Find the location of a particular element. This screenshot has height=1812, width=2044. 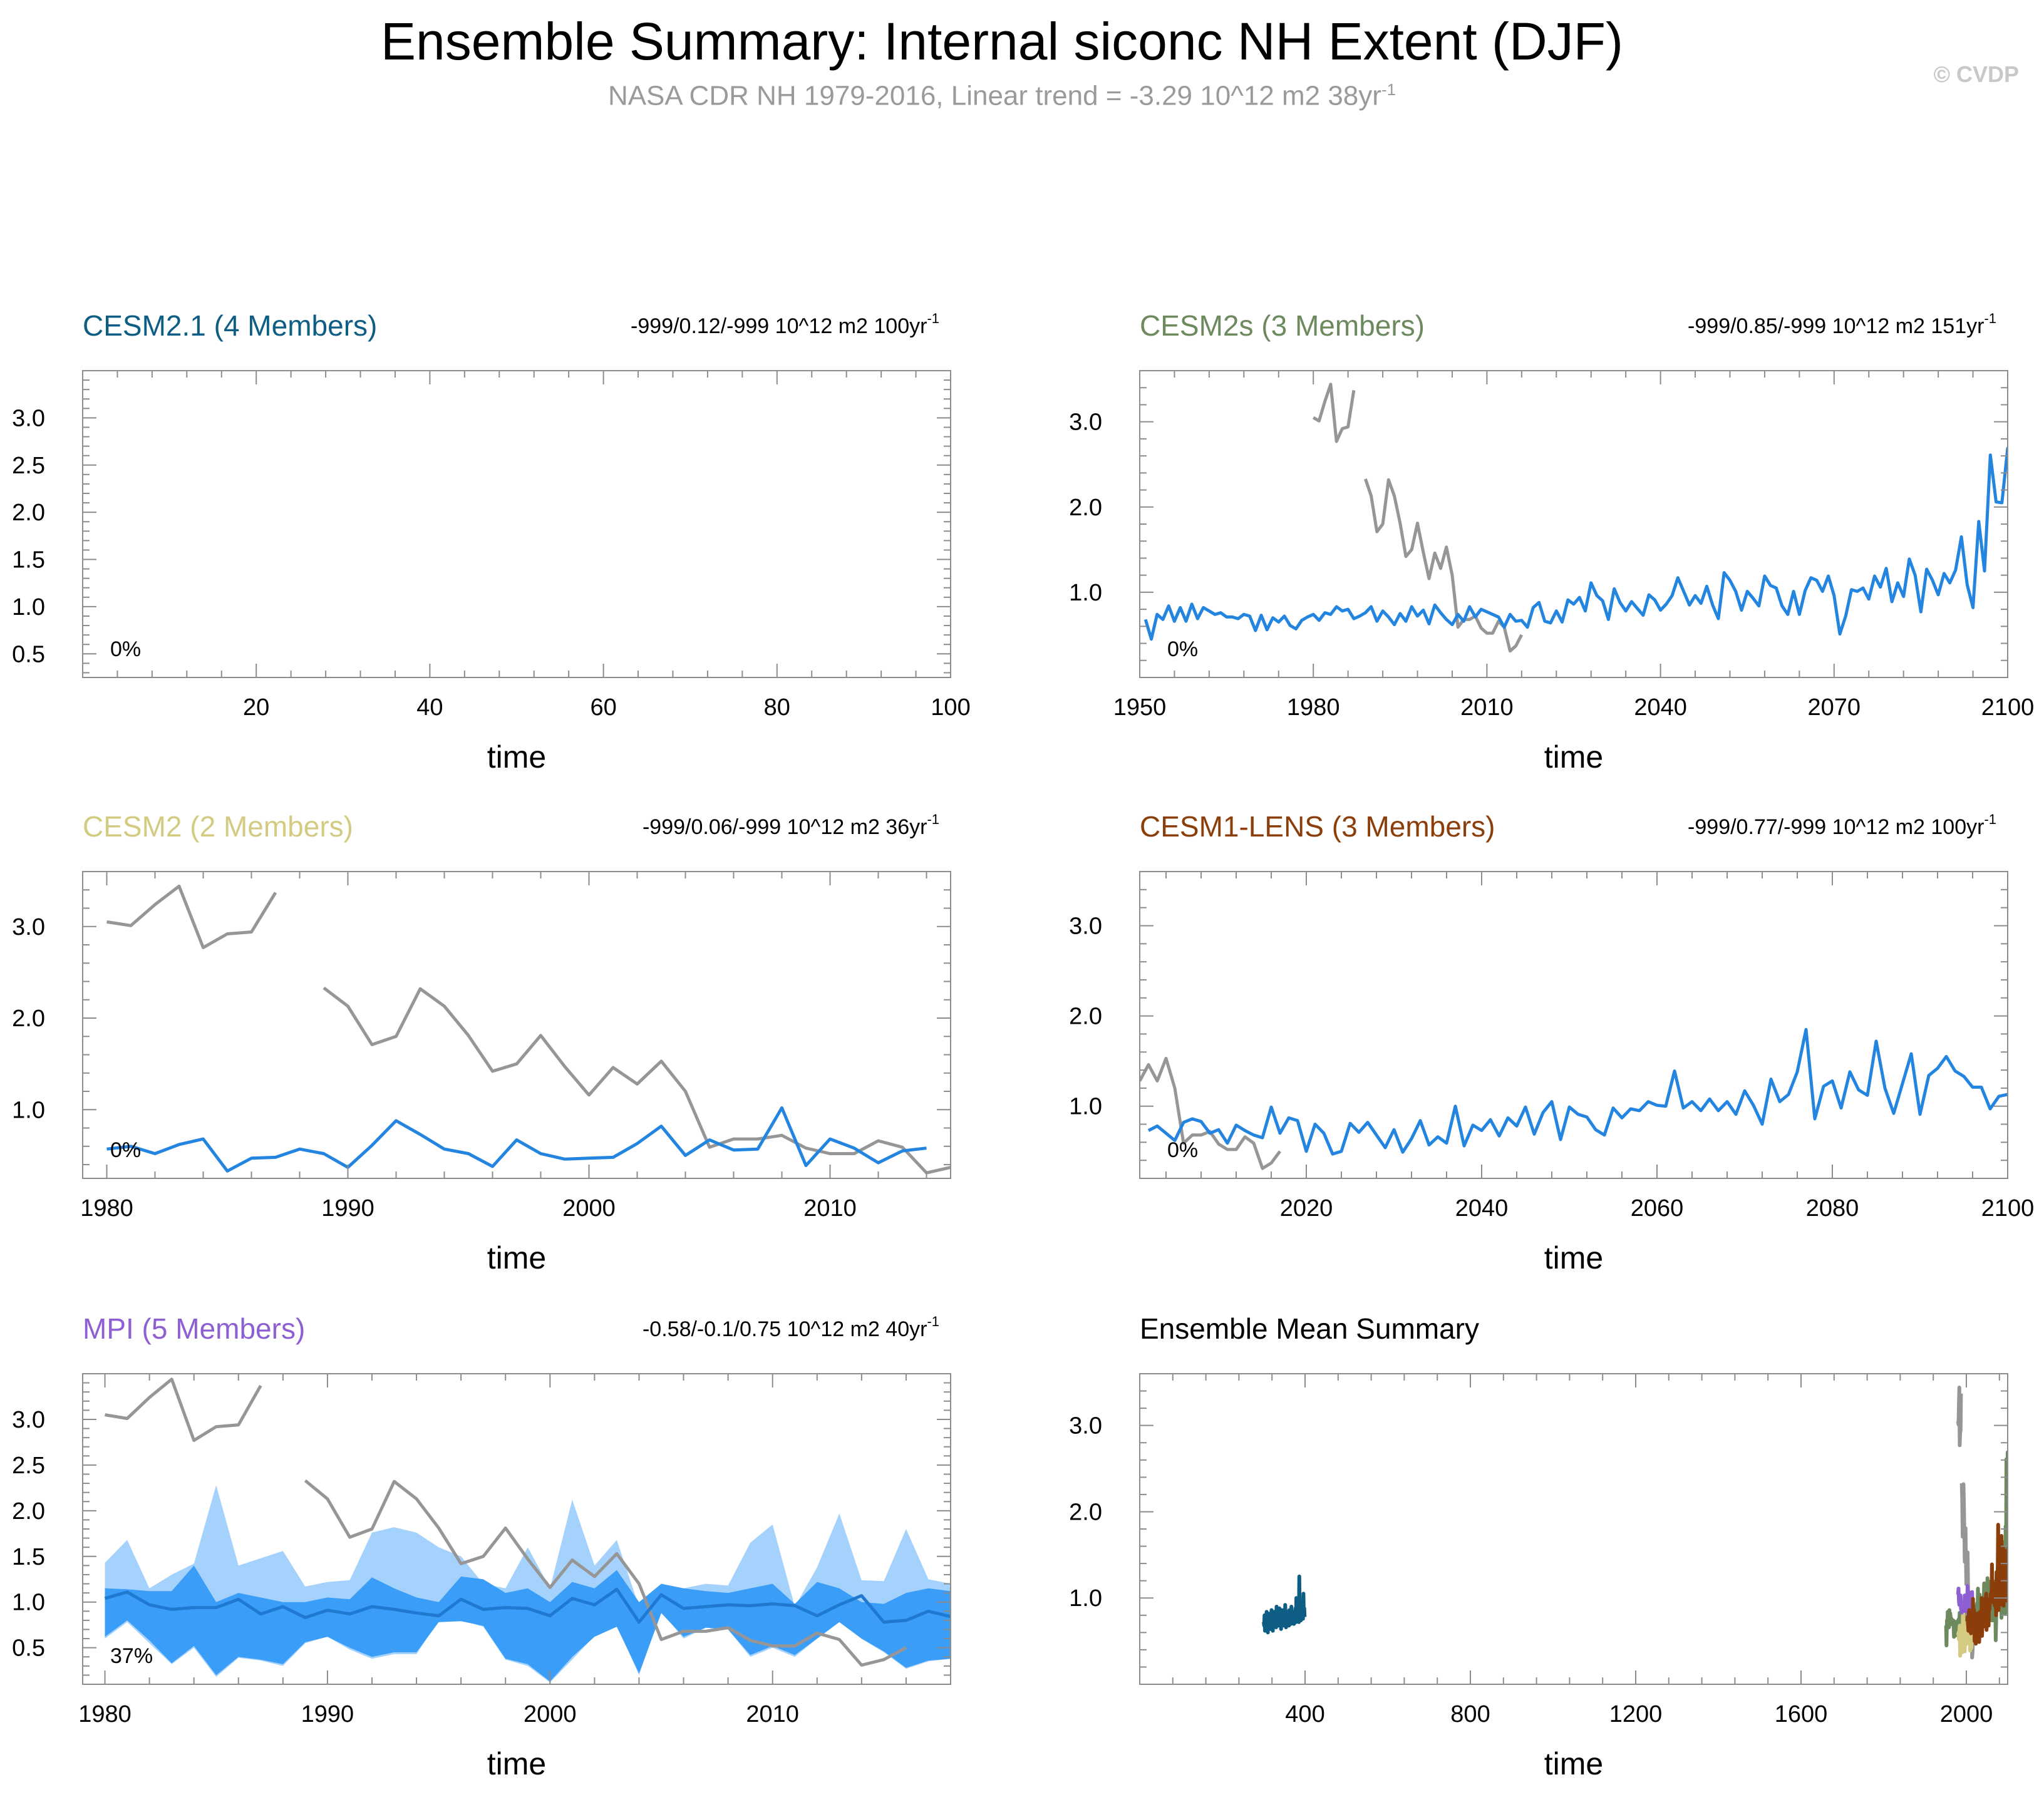

trend-text: -0.58/-0.1/0.75 10^12 m2 40yr is located at coordinates (785, 1329).